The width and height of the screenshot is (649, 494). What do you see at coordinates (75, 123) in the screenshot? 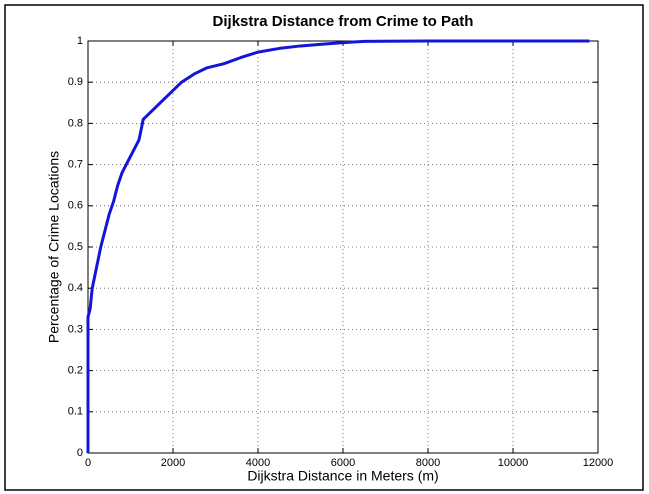
I see `y-tick-label: 0.8` at bounding box center [75, 123].